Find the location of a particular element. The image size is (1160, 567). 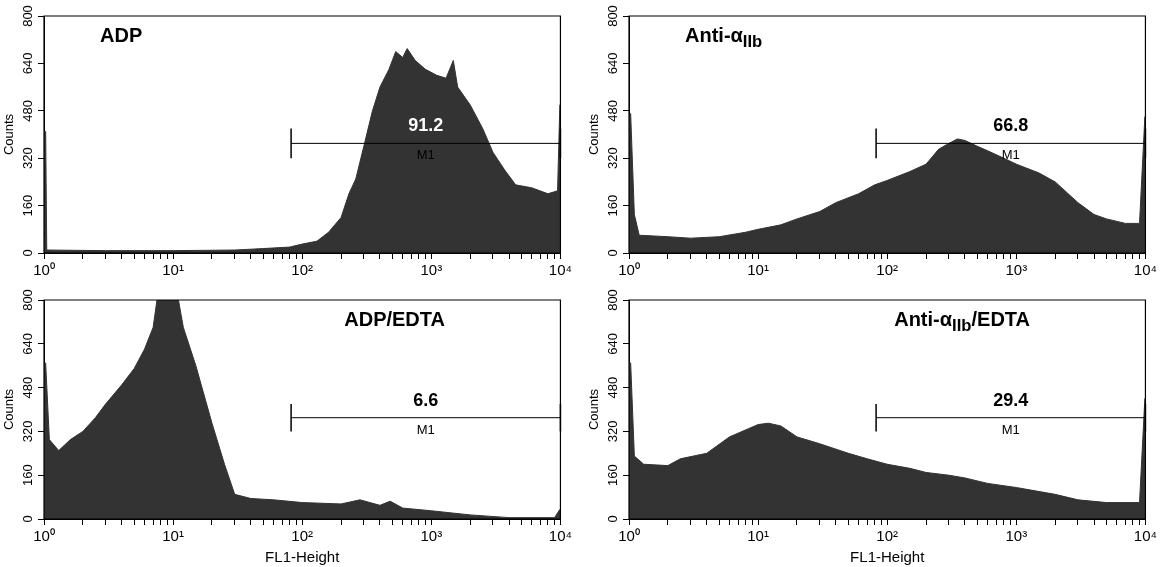

chart-title: ADP/EDTA is located at coordinates (394, 319).